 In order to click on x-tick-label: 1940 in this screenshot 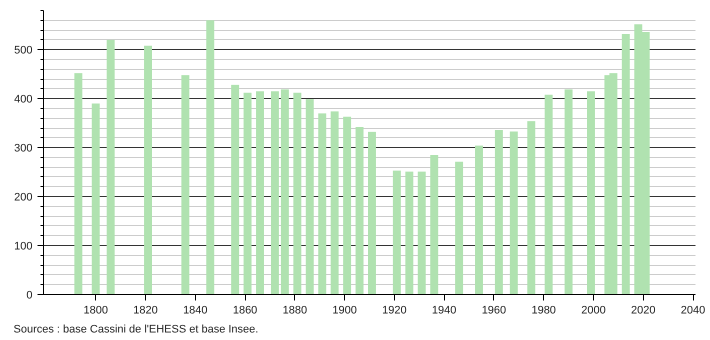, I will do `click(444, 310)`.